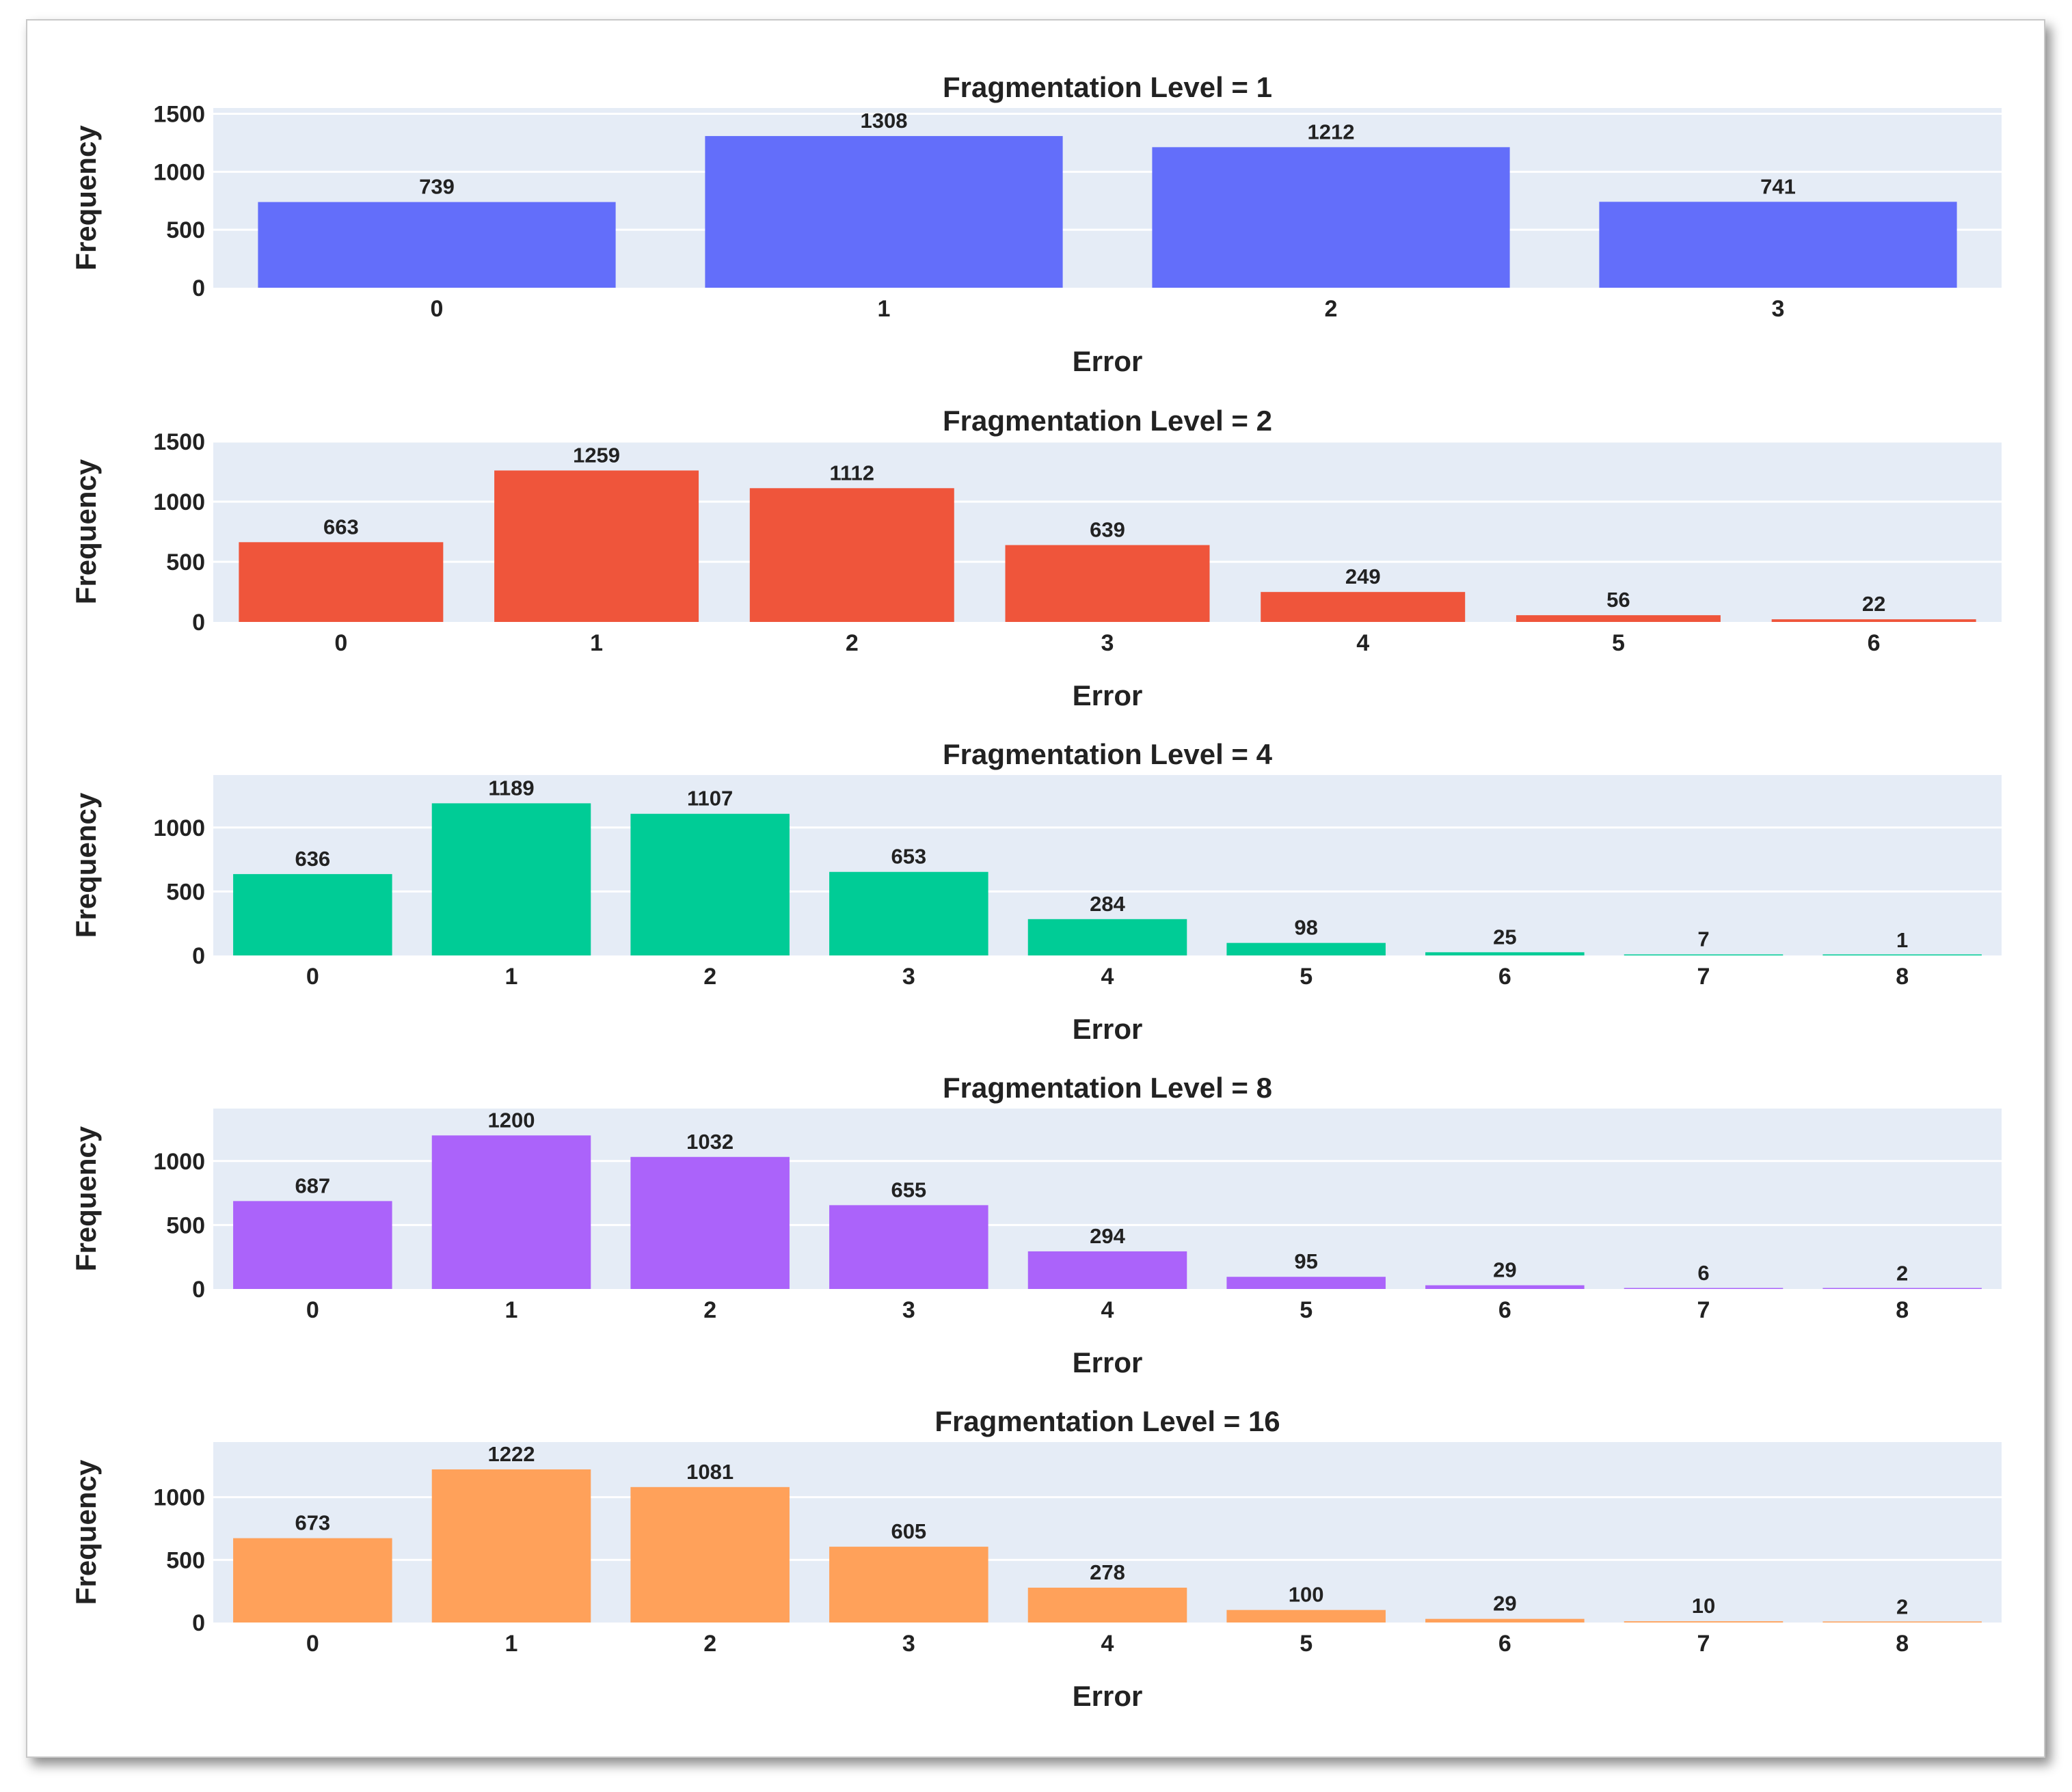 This screenshot has width=2072, height=1792. What do you see at coordinates (1778, 309) in the screenshot?
I see `x-tick-label-0-3: 3` at bounding box center [1778, 309].